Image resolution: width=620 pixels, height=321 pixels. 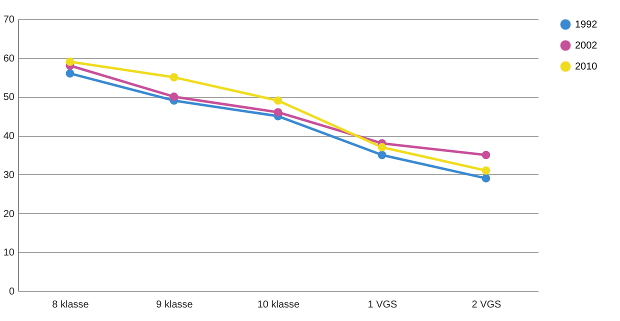 I want to click on legend-label: 1992, so click(x=586, y=25).